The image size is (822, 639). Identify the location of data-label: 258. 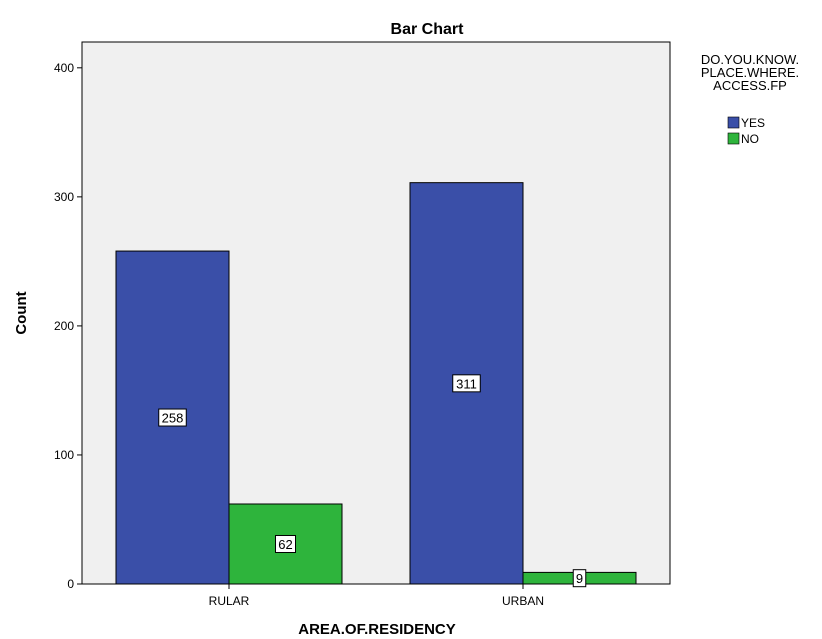
(173, 418).